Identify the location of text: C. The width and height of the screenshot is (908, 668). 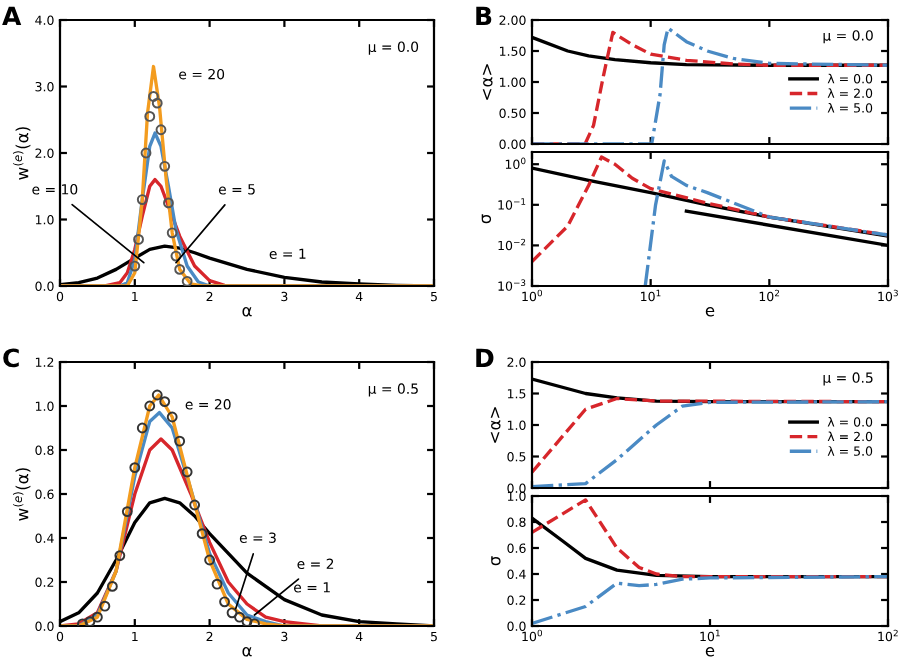
(11, 358).